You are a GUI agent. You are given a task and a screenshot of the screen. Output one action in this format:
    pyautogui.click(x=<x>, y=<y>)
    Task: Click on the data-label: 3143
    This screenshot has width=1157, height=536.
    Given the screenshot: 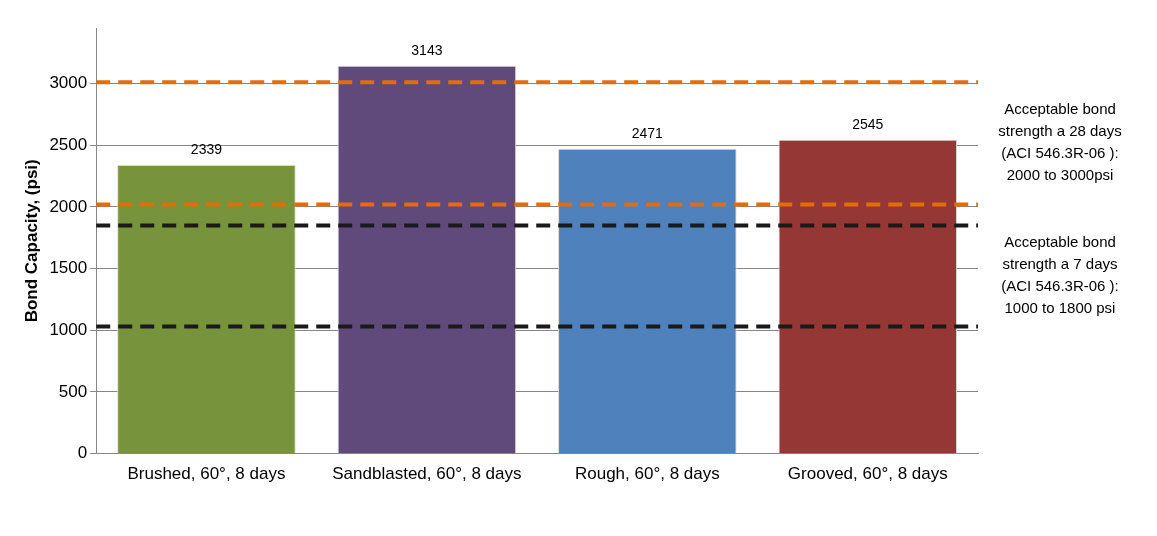 What is the action you would take?
    pyautogui.click(x=427, y=49)
    